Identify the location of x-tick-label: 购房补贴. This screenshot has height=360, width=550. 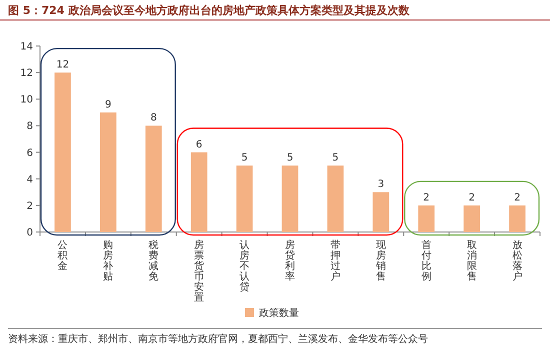
(108, 261).